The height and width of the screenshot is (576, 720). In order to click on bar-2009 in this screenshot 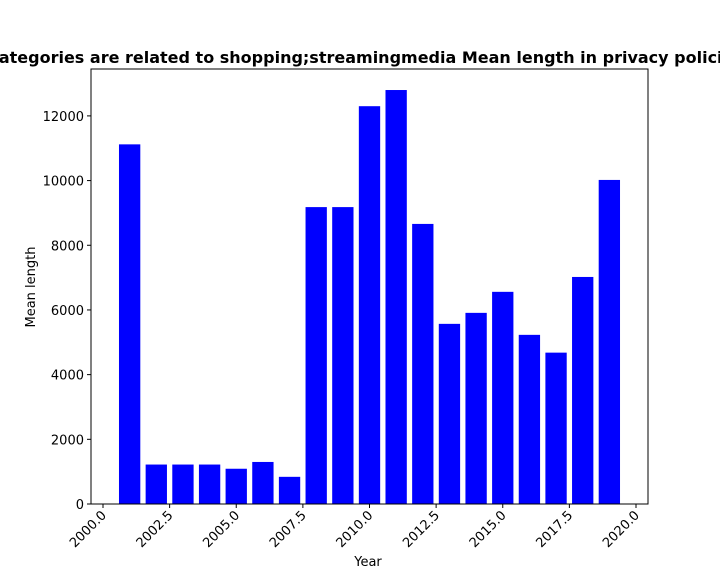, I will do `click(343, 355)`.